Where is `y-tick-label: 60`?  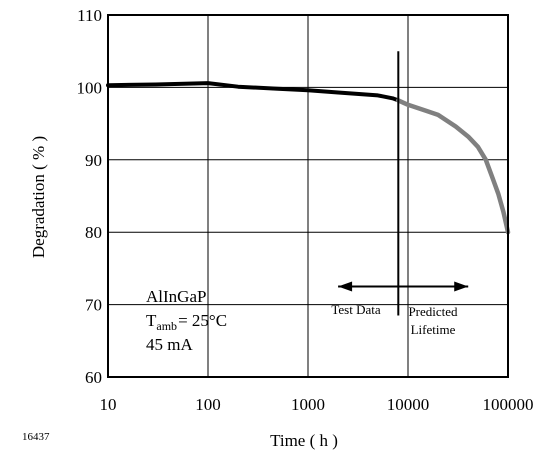
y-tick-label: 60 is located at coordinates (93, 377).